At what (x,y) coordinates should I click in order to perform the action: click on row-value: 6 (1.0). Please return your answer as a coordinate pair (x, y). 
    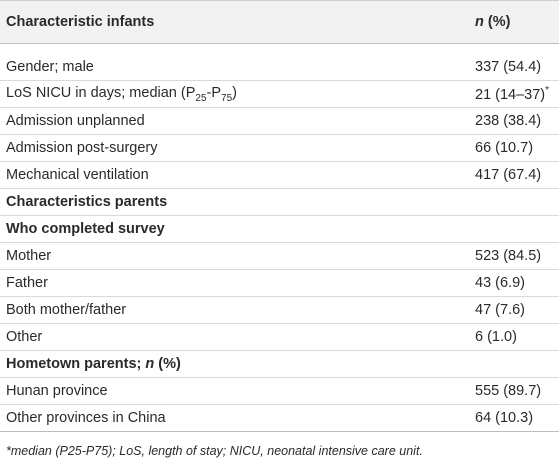
    Looking at the image, I should click on (515, 337).